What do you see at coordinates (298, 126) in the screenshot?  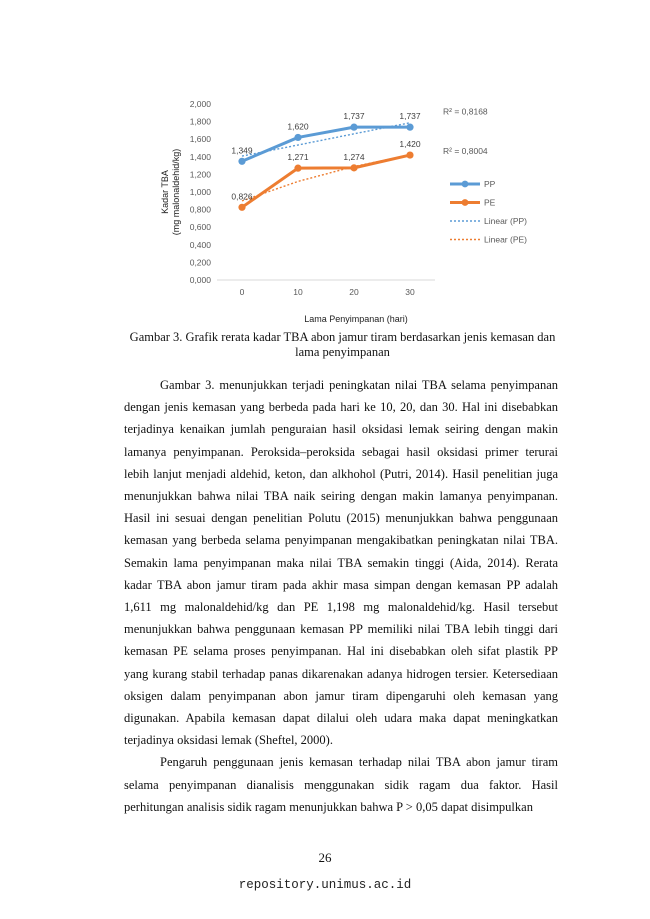 I see `data-label: 1,620` at bounding box center [298, 126].